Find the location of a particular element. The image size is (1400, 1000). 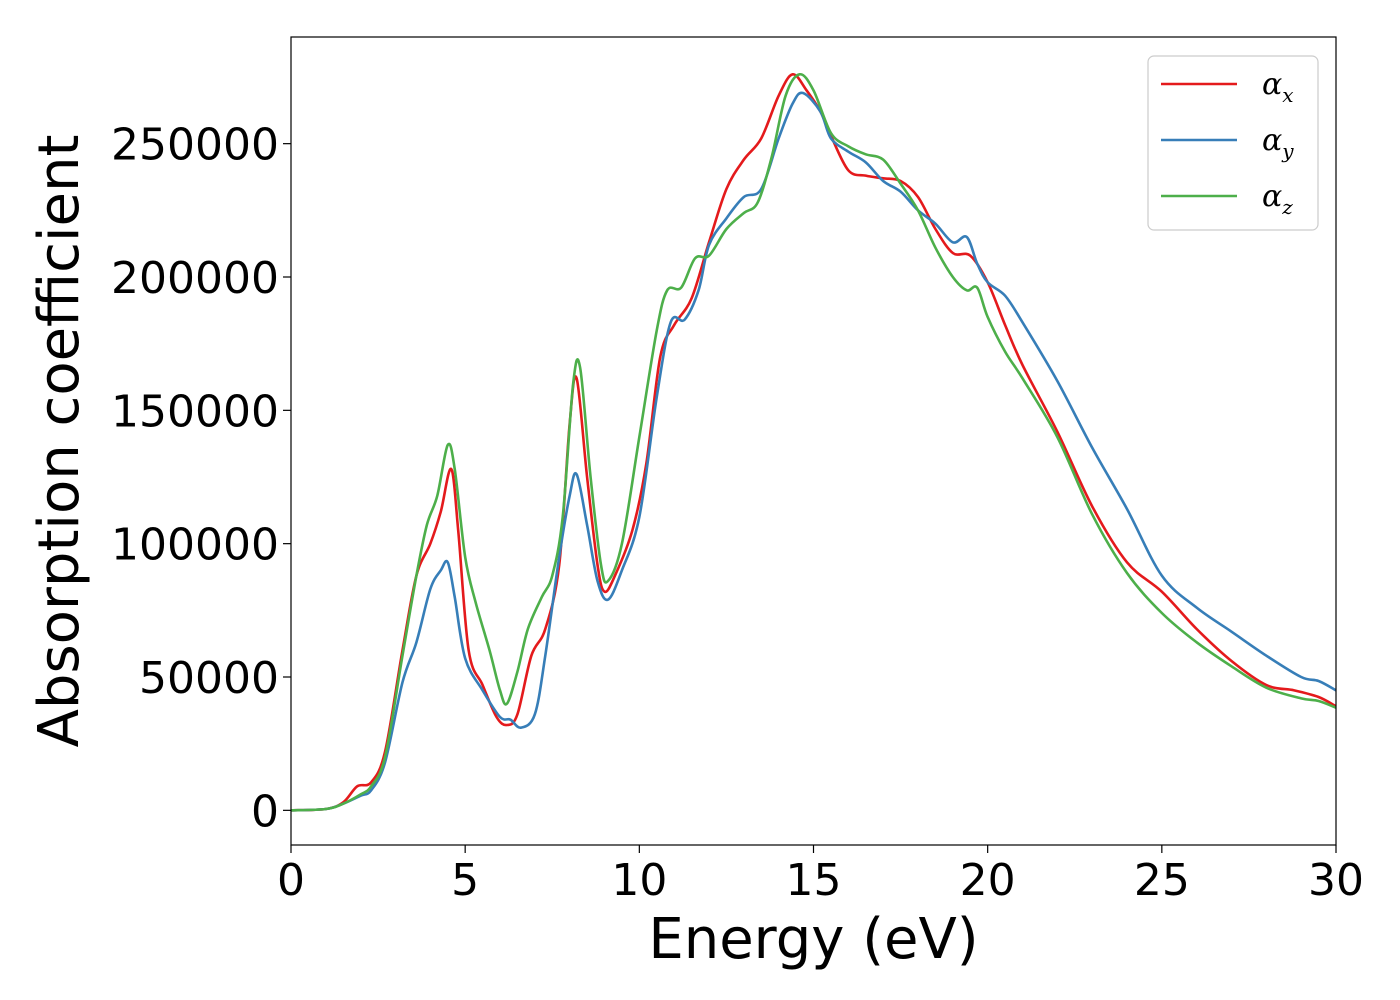

y-tick-label: 150000 is located at coordinates (195, 411).